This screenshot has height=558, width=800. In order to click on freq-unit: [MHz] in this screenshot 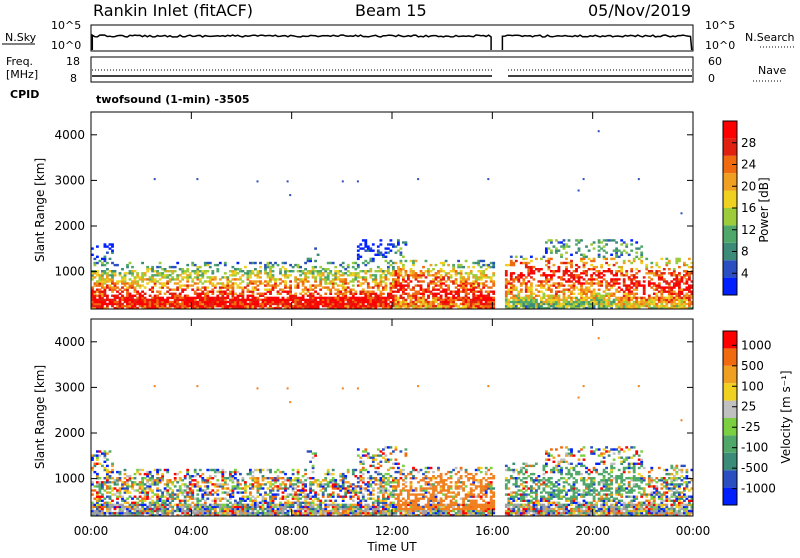, I will do `click(22, 74)`.